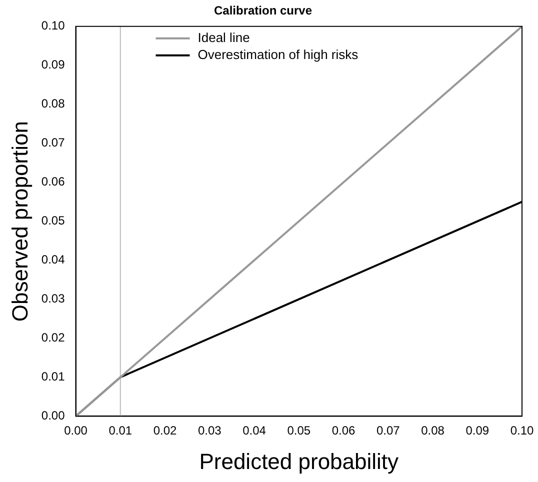  What do you see at coordinates (53, 299) in the screenshot?
I see `y-tick-label: 0.03` at bounding box center [53, 299].